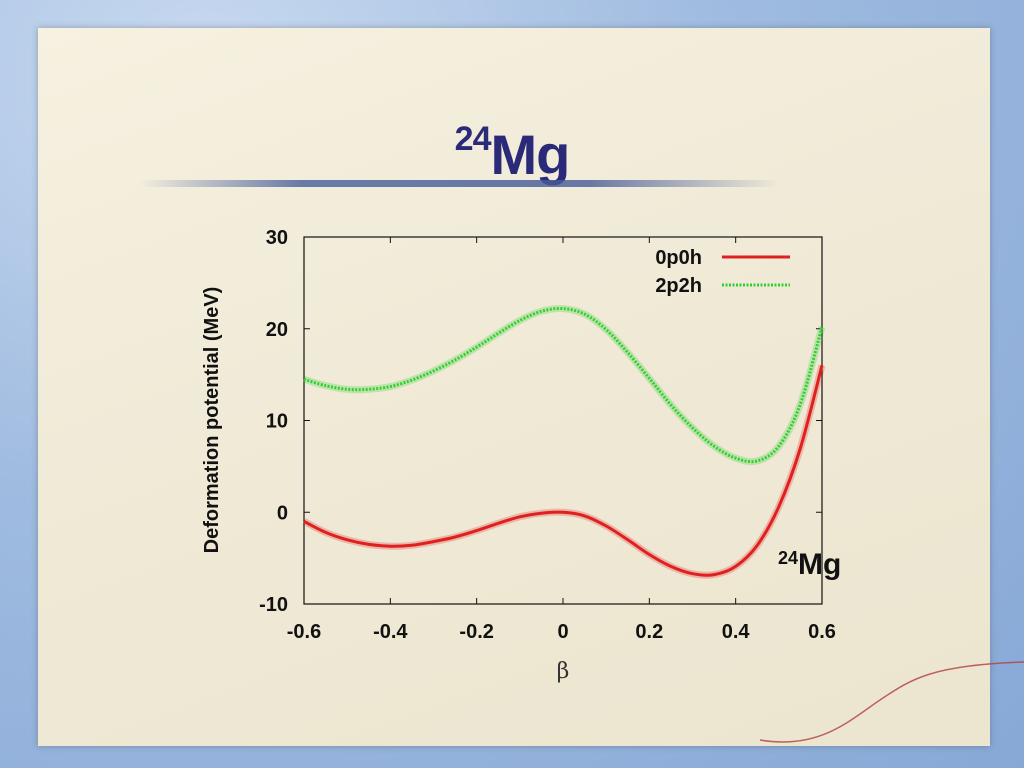  I want to click on y-tick-labels: -10 0 10 20 30, so click(273, 421).